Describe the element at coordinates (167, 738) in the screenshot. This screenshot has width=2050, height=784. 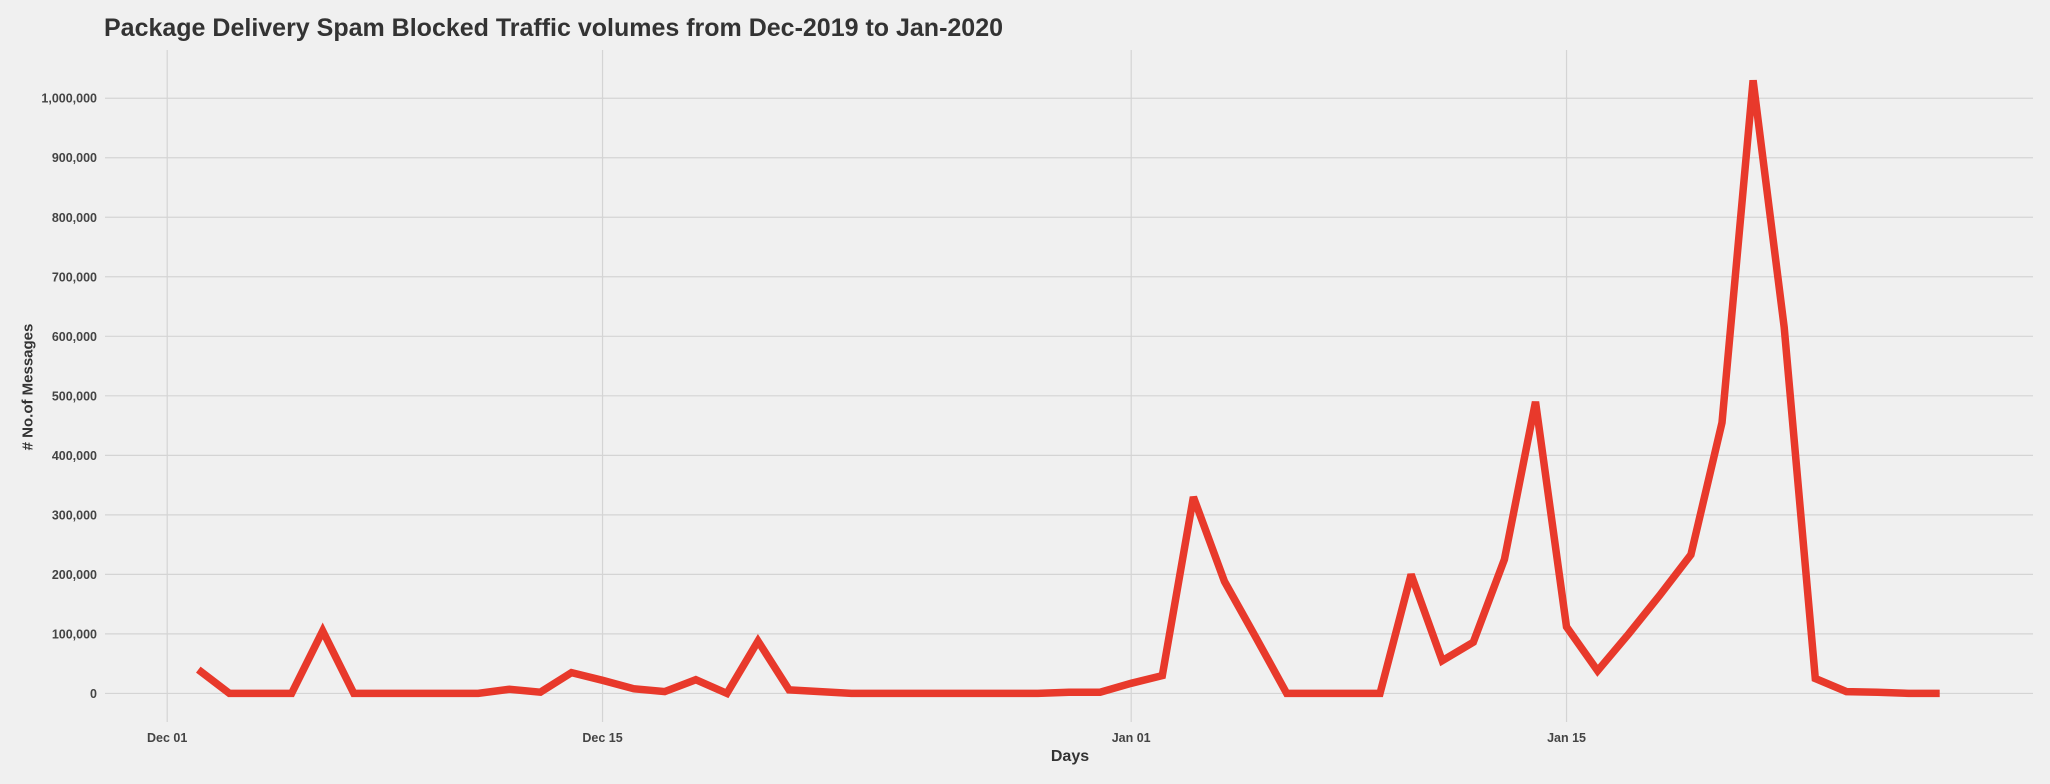
I see `x-tick-label: Dec 01` at that location.